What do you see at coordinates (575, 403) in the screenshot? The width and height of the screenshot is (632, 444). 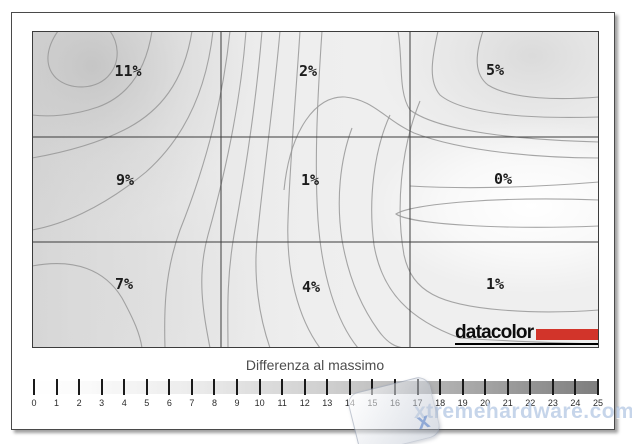 I see `tick-label: 24` at bounding box center [575, 403].